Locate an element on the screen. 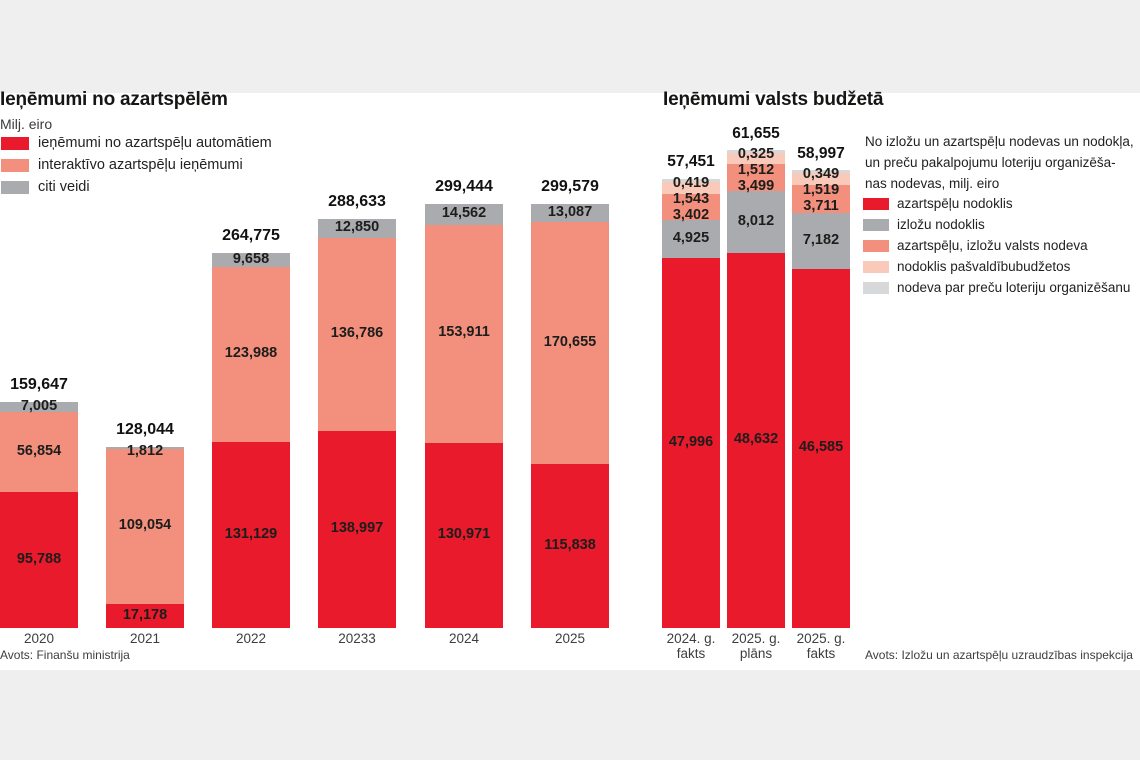 The height and width of the screenshot is (760, 1140). x-axis-label: 2022 is located at coordinates (251, 638).